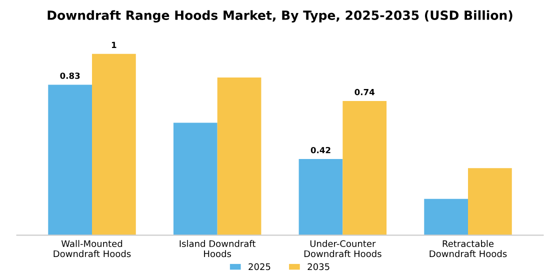 Image resolution: width=560 pixels, height=280 pixels. What do you see at coordinates (114, 45) in the screenshot?
I see `data-label: 1` at bounding box center [114, 45].